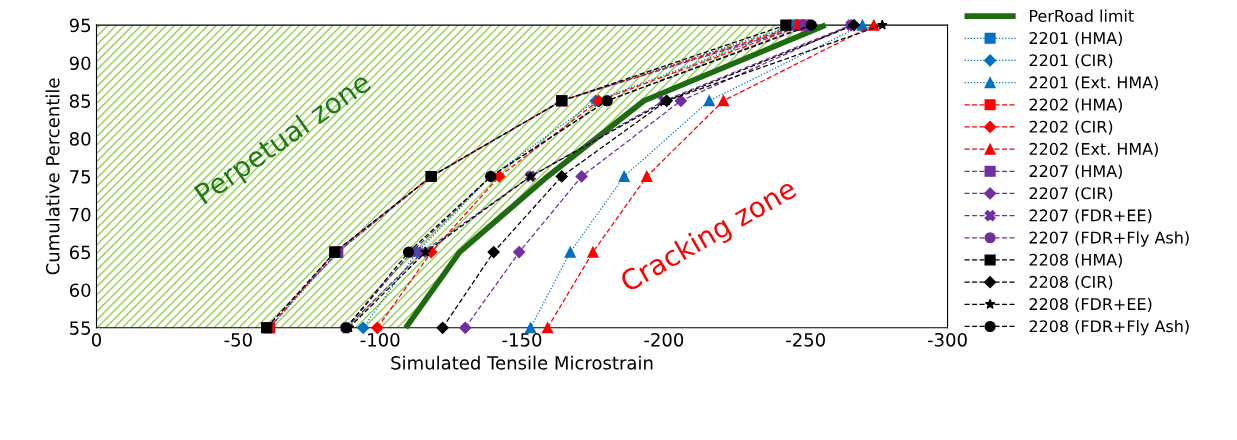 This screenshot has height=440, width=1237. I want to click on y-tick-label: 95, so click(80, 25).